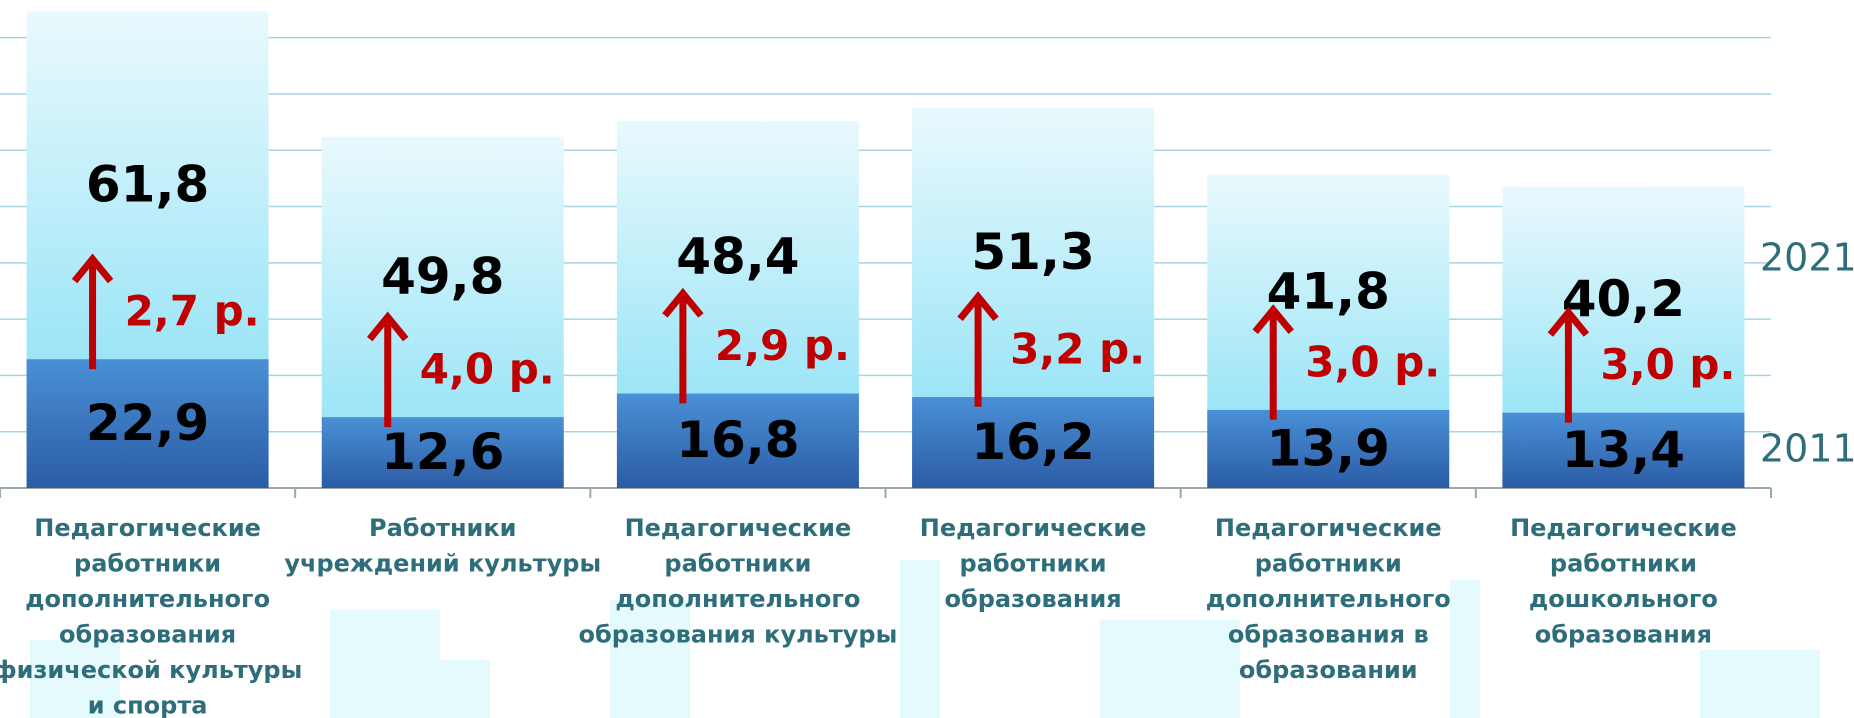 The image size is (1854, 718). I want to click on value-label: 16,8, so click(737, 440).